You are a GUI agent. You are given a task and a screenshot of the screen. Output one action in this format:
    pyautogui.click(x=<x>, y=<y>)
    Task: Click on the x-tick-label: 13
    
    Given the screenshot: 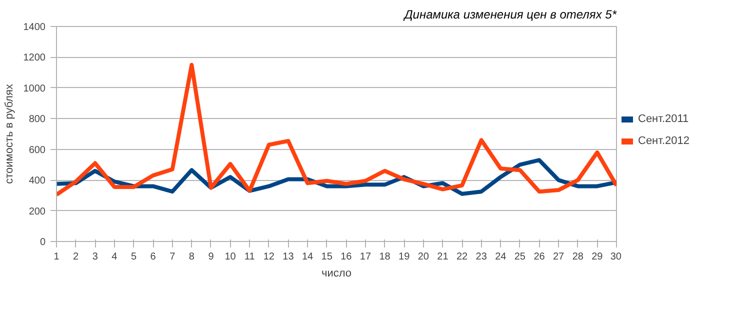 What is the action you would take?
    pyautogui.click(x=288, y=257)
    